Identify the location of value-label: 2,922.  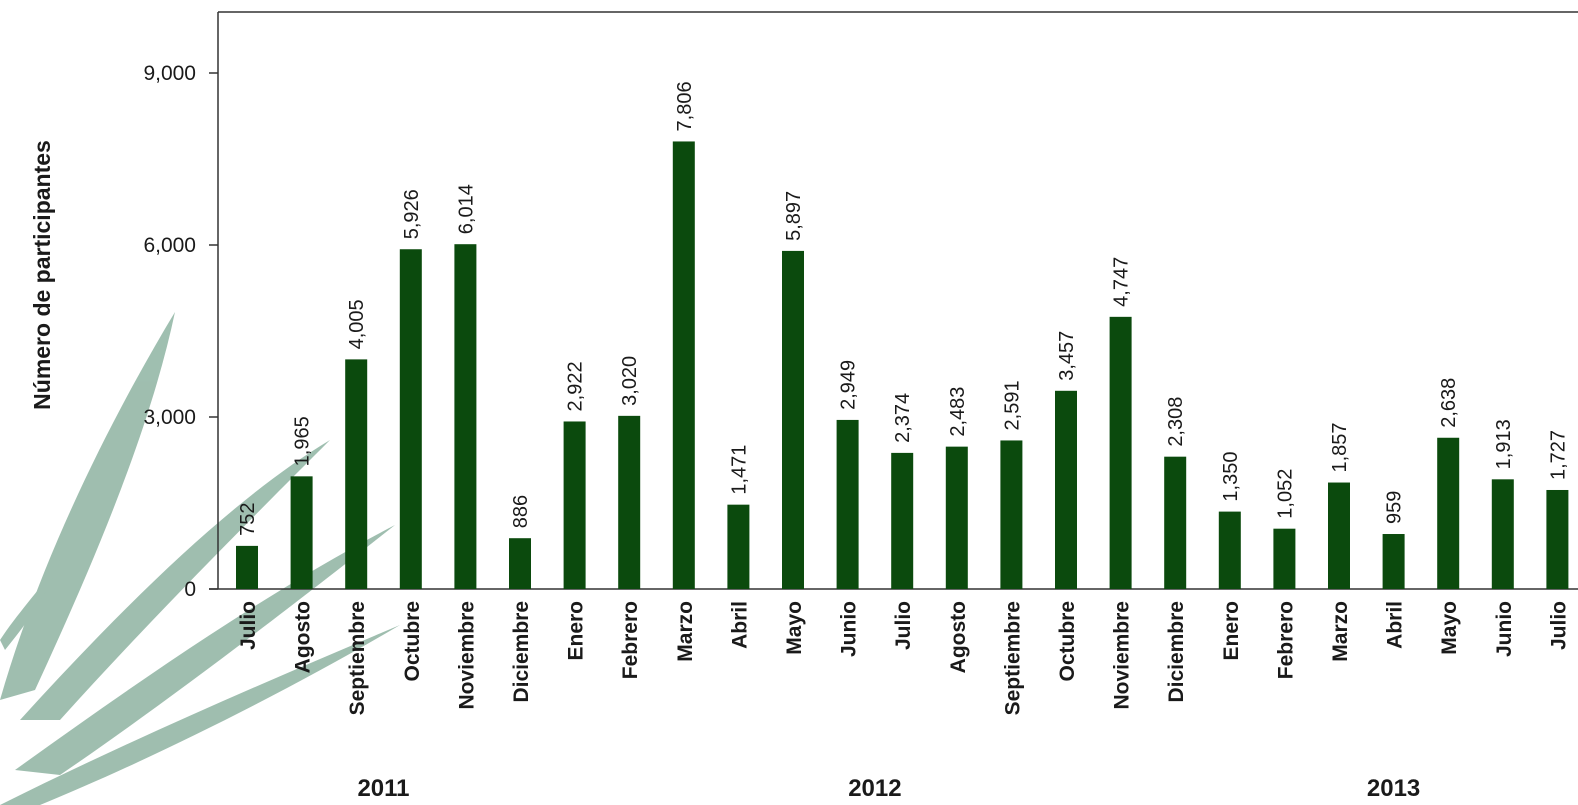
(576, 386).